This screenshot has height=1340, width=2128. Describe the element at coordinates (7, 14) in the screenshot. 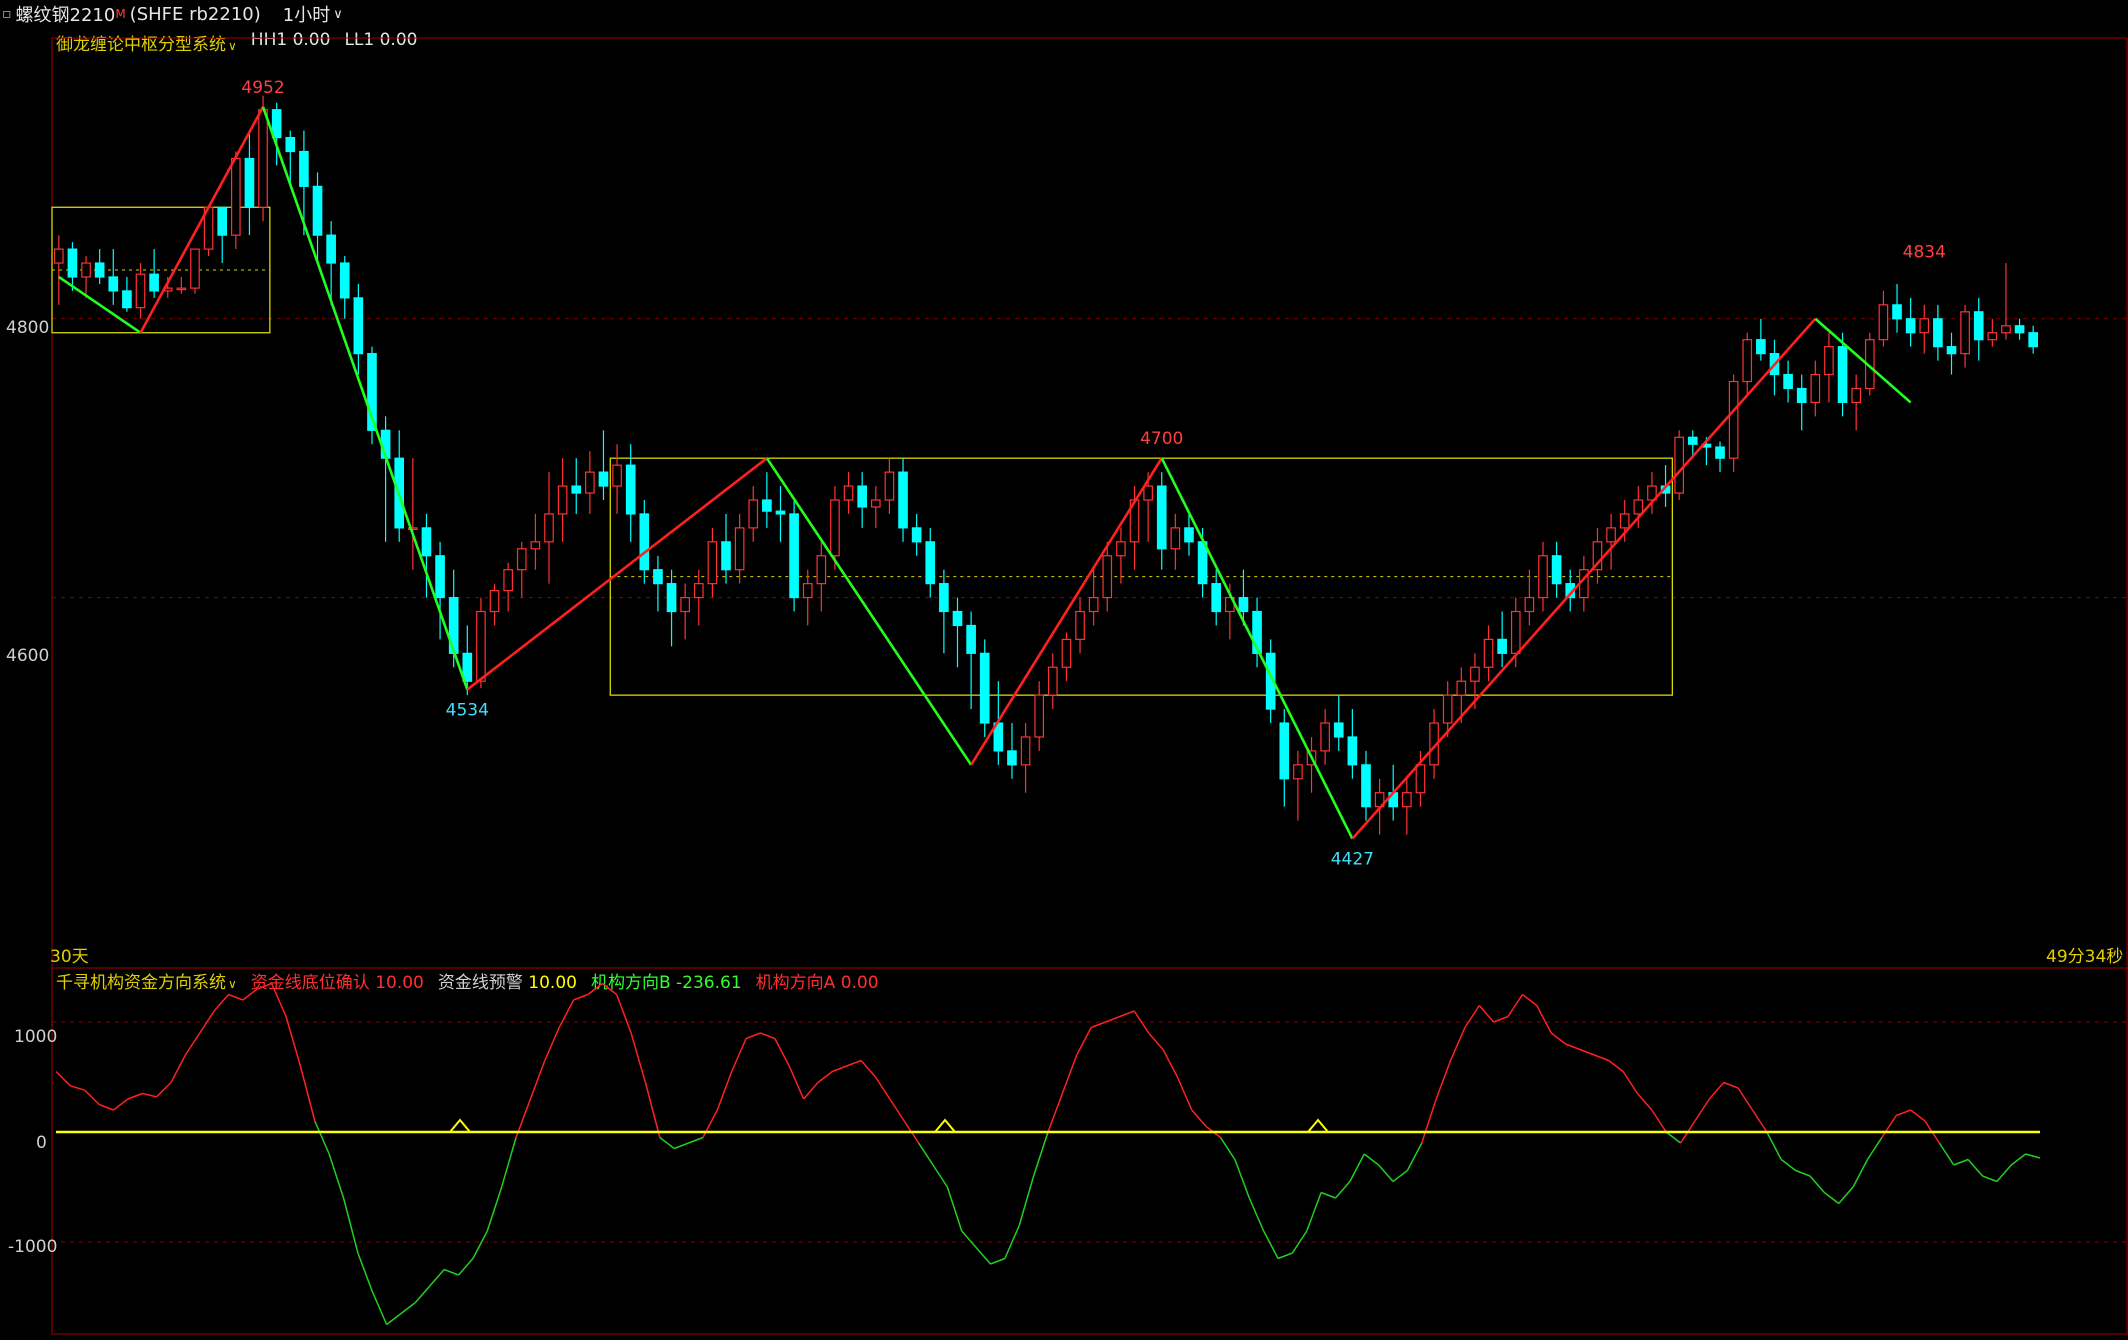

I see `window-menu-icon: ▫` at that location.